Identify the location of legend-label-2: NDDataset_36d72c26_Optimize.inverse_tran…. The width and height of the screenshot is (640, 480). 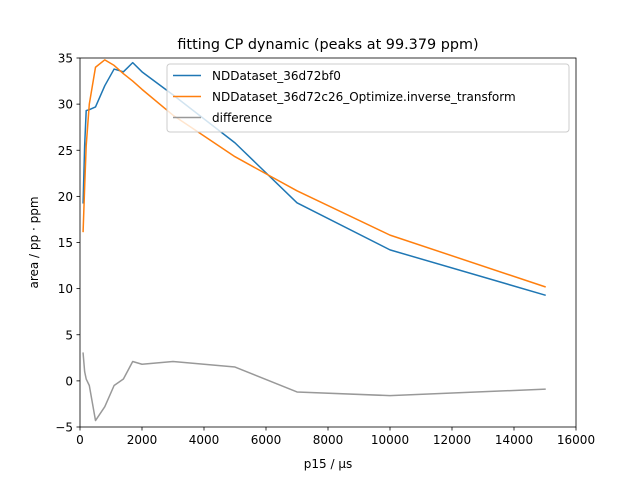
(364, 97).